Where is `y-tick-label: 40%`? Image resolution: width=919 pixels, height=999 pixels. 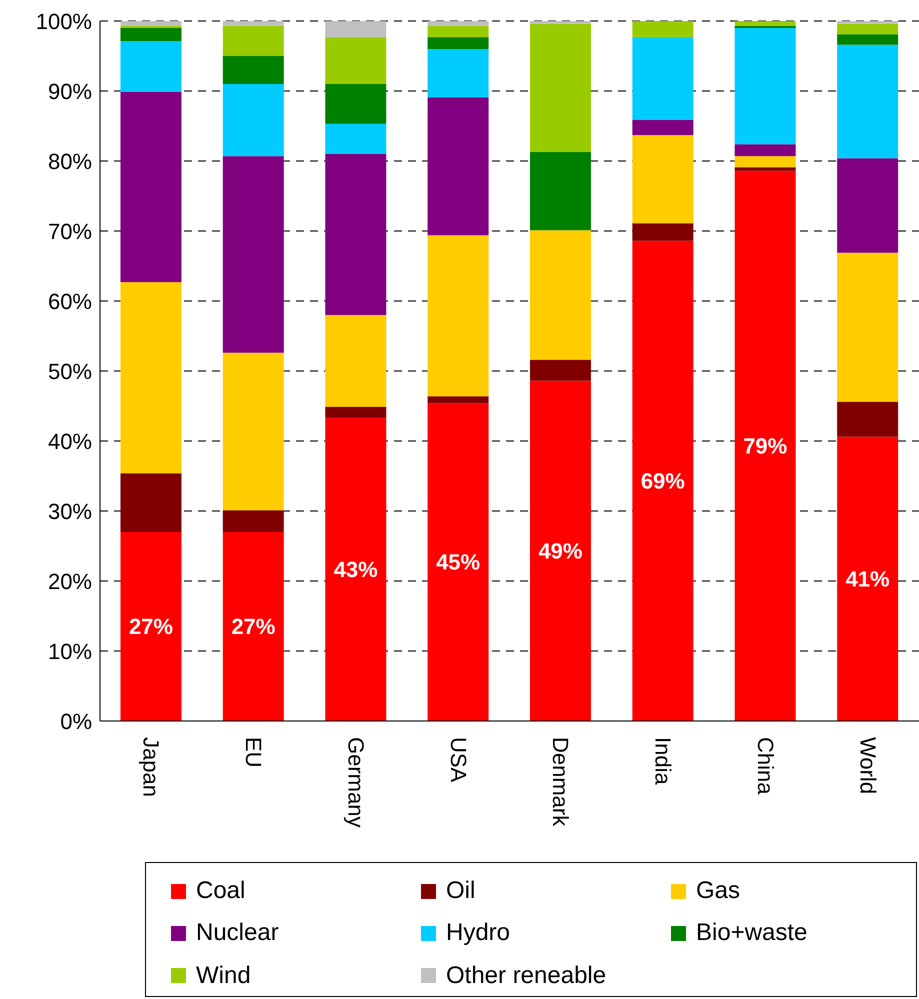 y-tick-label: 40% is located at coordinates (70, 441).